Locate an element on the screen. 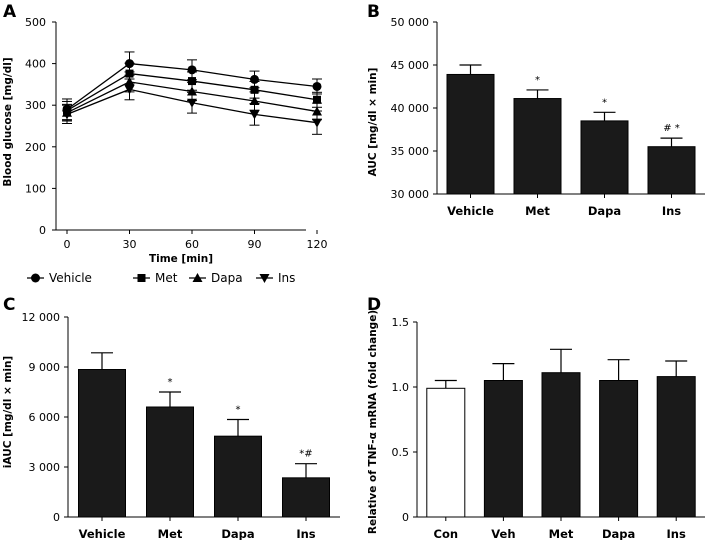 This screenshot has height=540, width=713. c-category-label: Vehicle is located at coordinates (102, 533).